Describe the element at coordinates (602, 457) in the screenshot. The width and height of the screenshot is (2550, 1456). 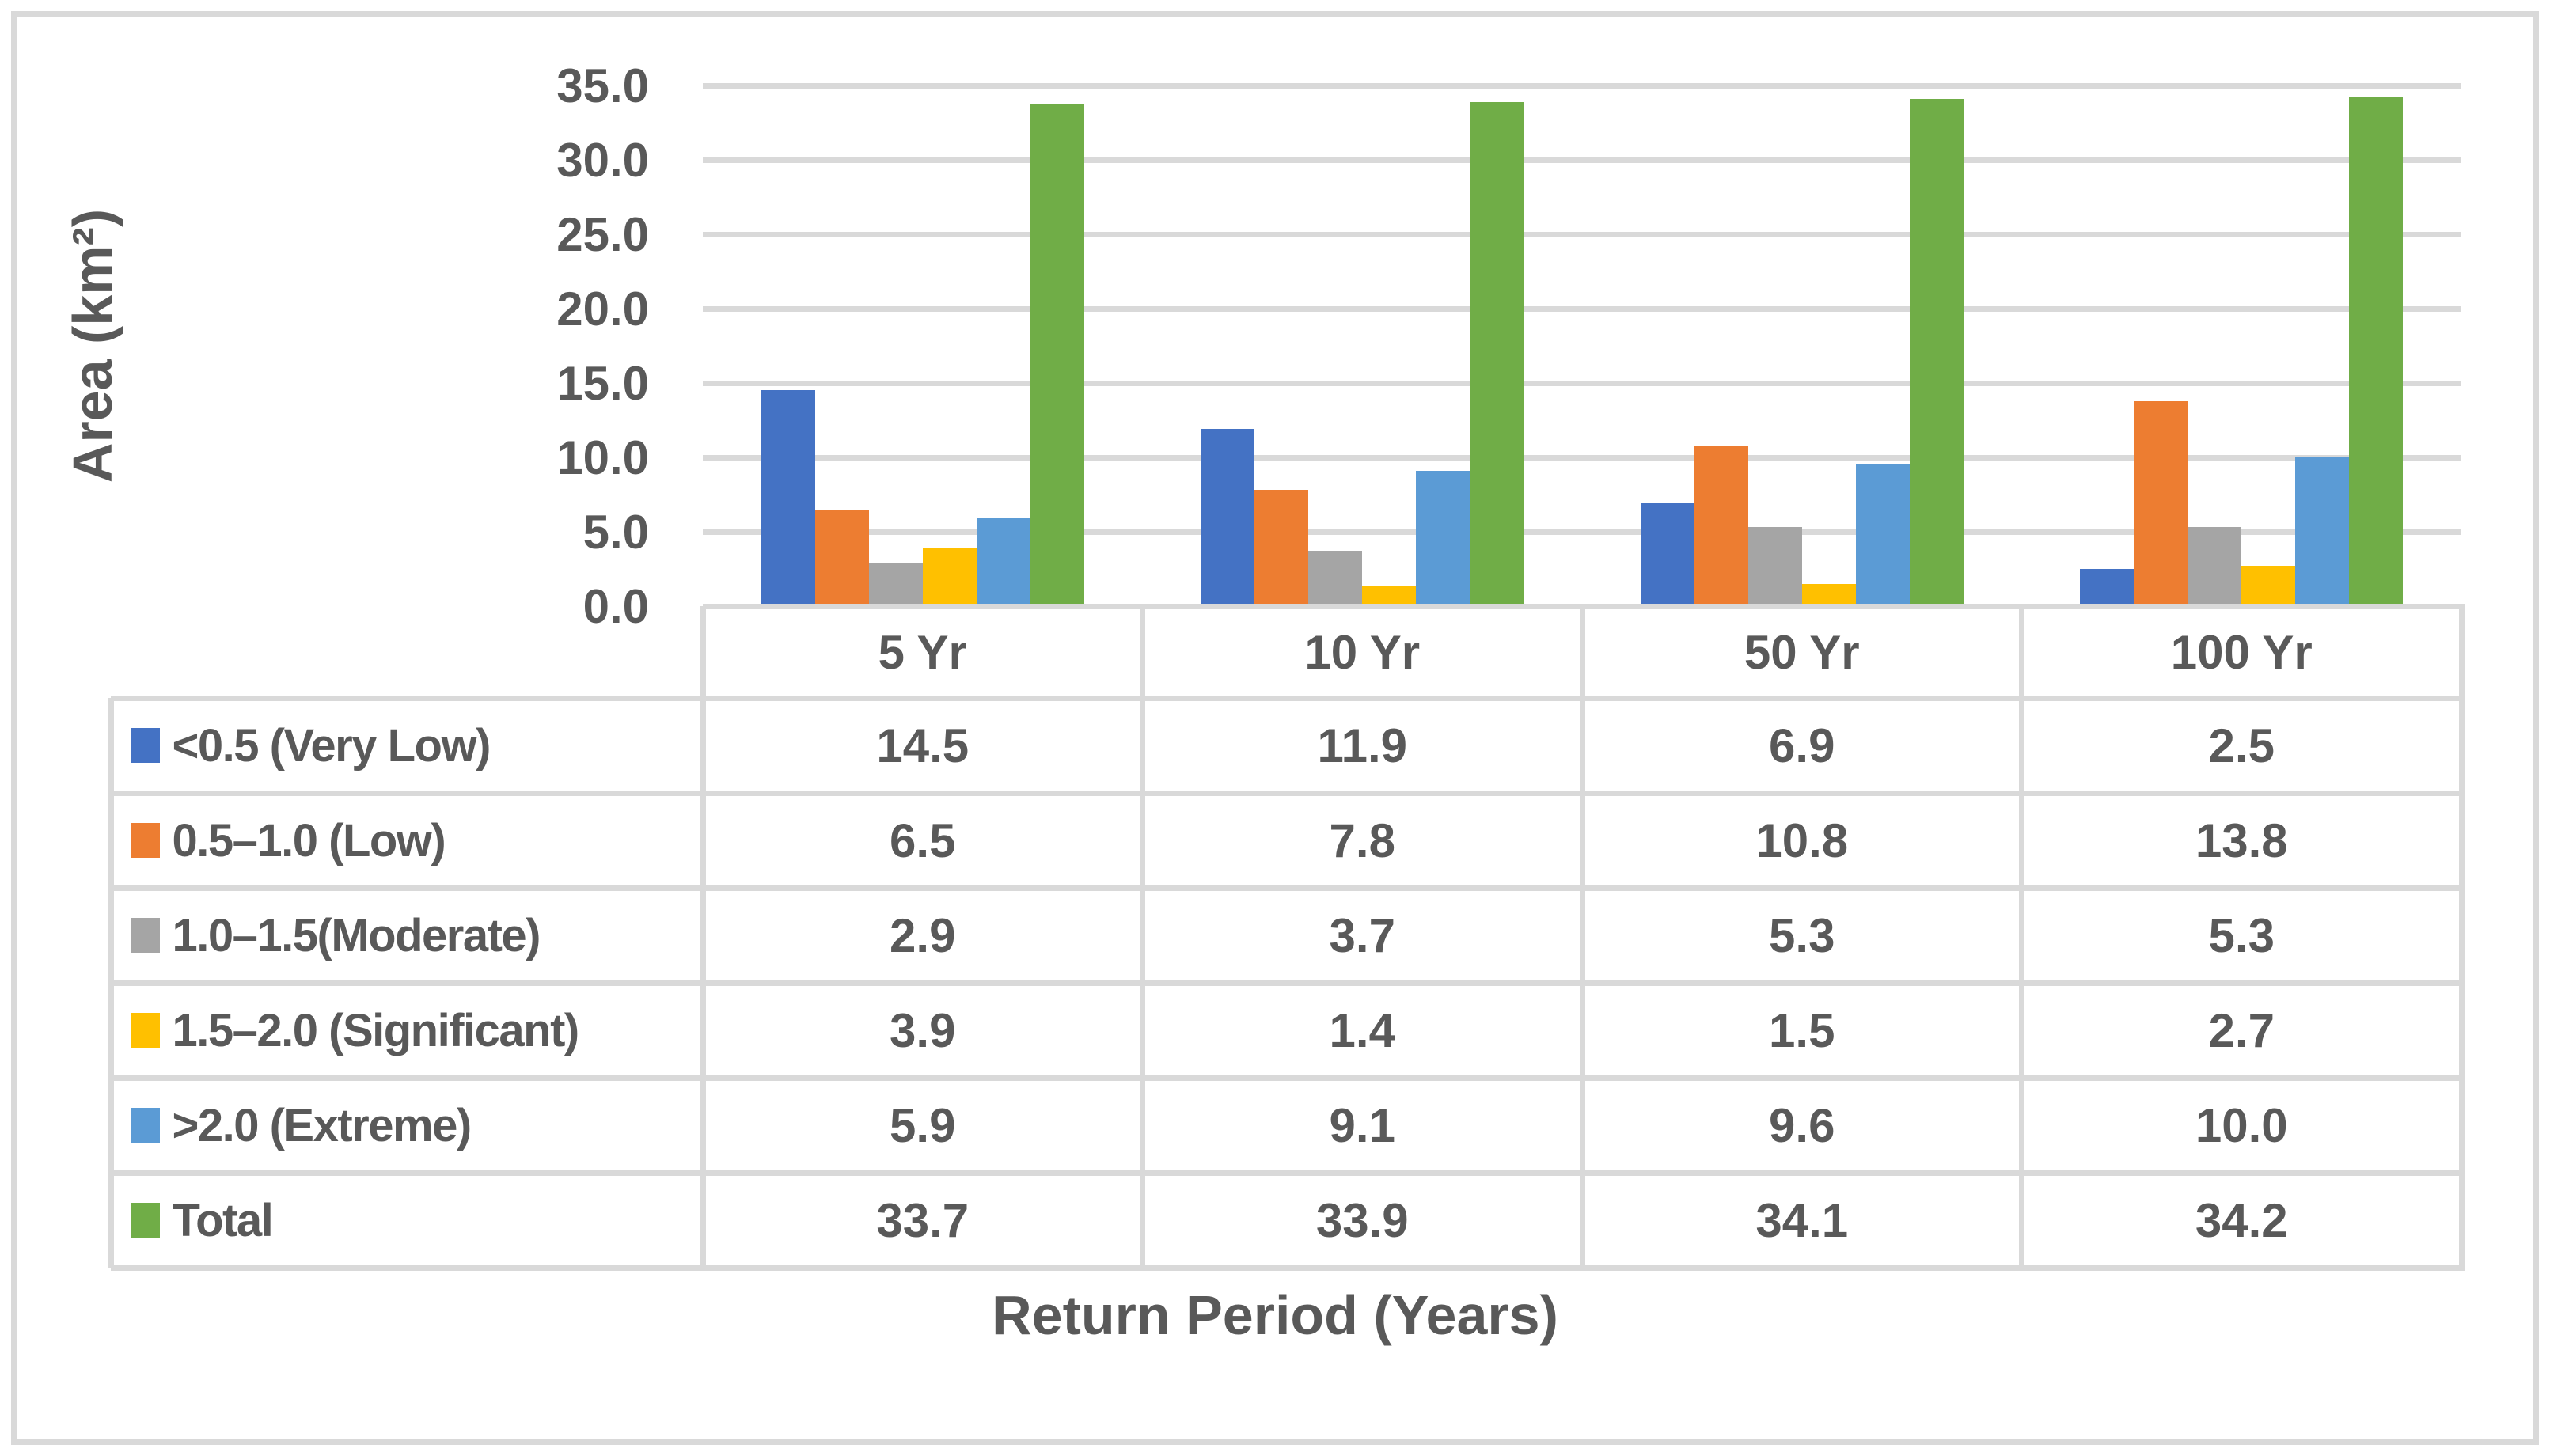
I see `y-tick-label: 10.0` at that location.